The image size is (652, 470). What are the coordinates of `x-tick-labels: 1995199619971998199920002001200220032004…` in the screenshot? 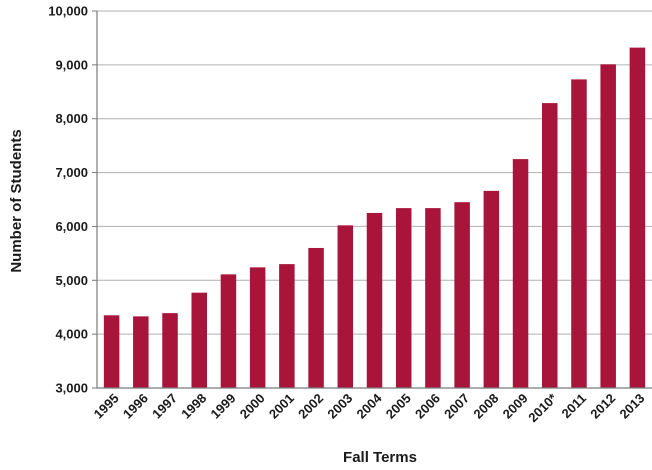 It's located at (369, 407).